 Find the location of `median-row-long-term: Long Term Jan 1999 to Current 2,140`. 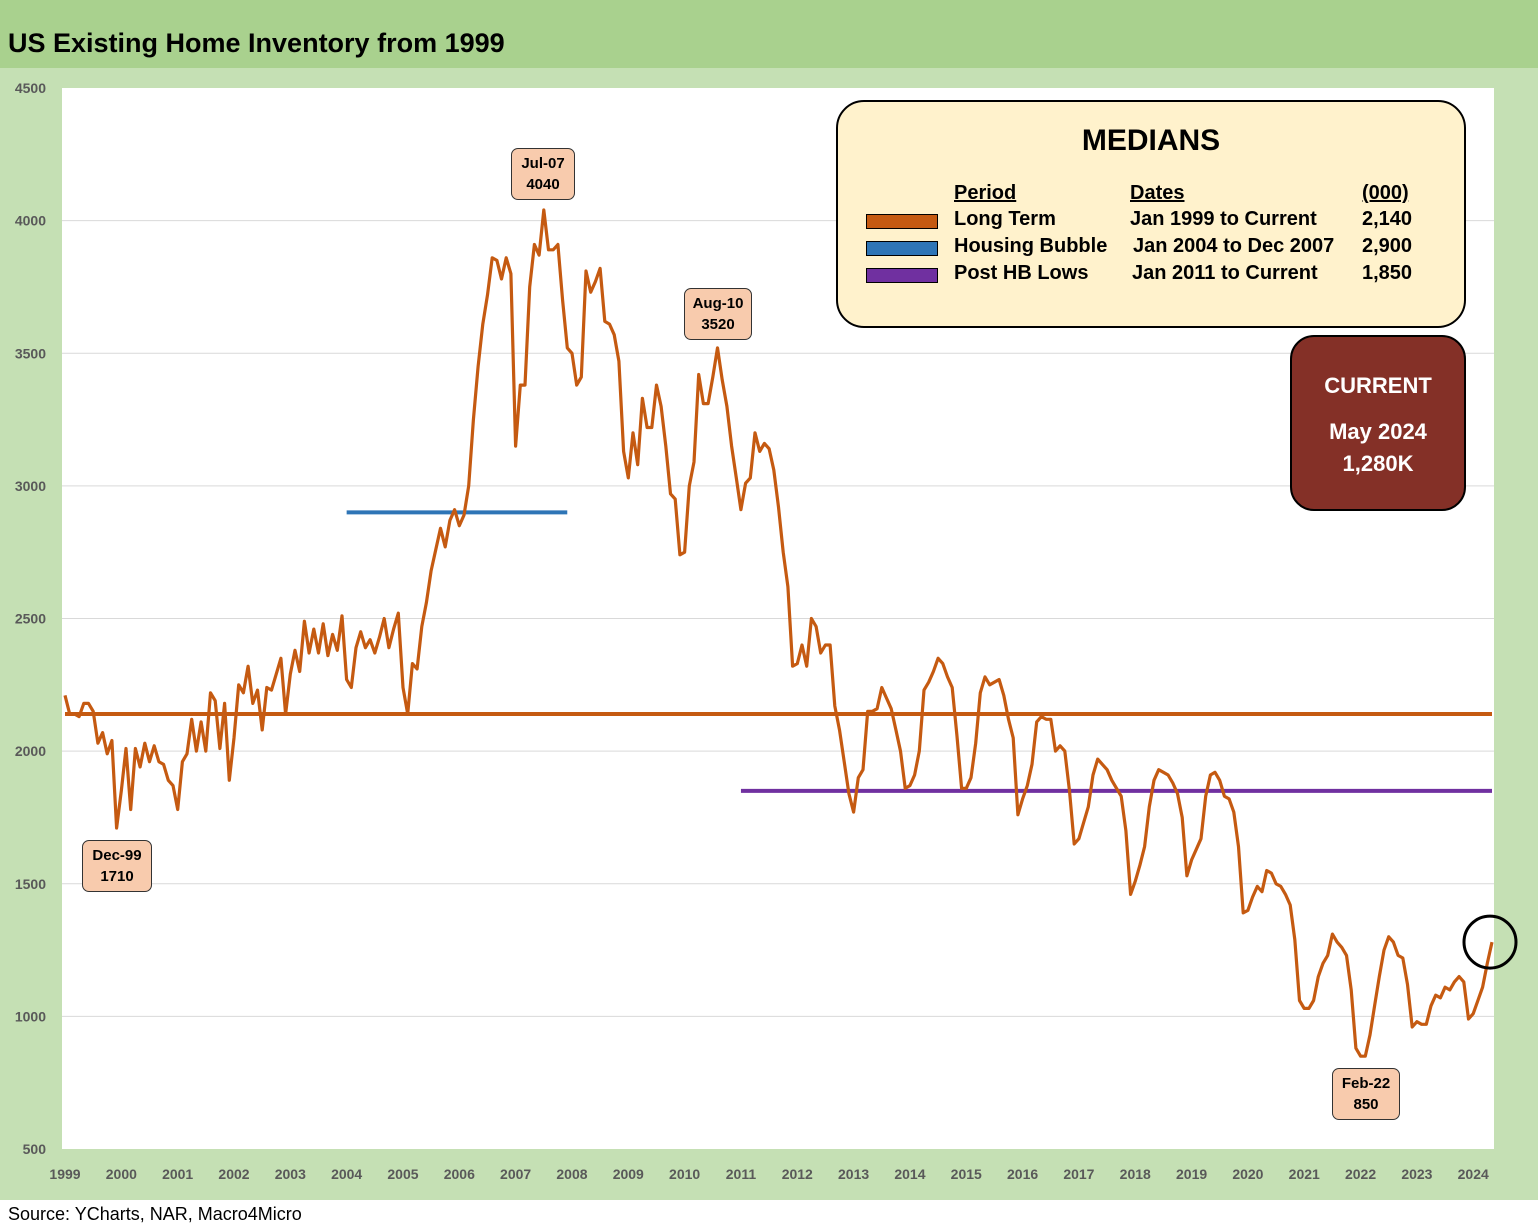

median-row-long-term: Long Term Jan 1999 to Current 2,140 is located at coordinates (1151, 221).